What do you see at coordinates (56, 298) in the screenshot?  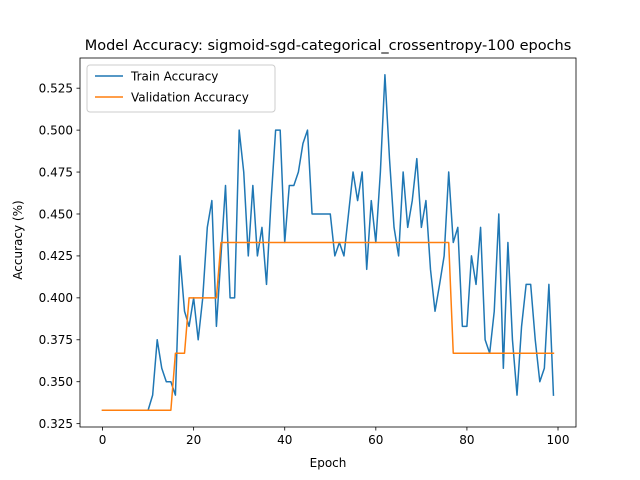 I see `y-tick-label: 0.400` at bounding box center [56, 298].